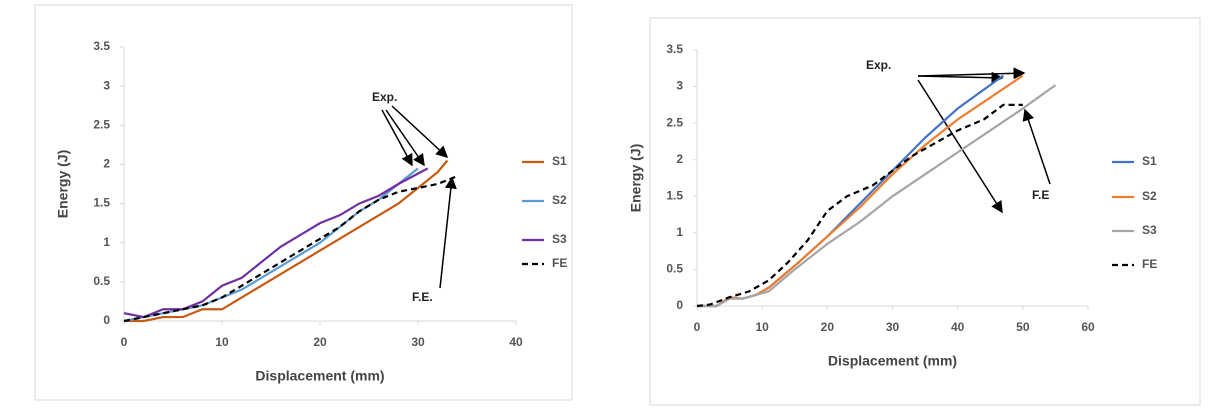  What do you see at coordinates (1023, 327) in the screenshot?
I see `x-tick-label: 50` at bounding box center [1023, 327].